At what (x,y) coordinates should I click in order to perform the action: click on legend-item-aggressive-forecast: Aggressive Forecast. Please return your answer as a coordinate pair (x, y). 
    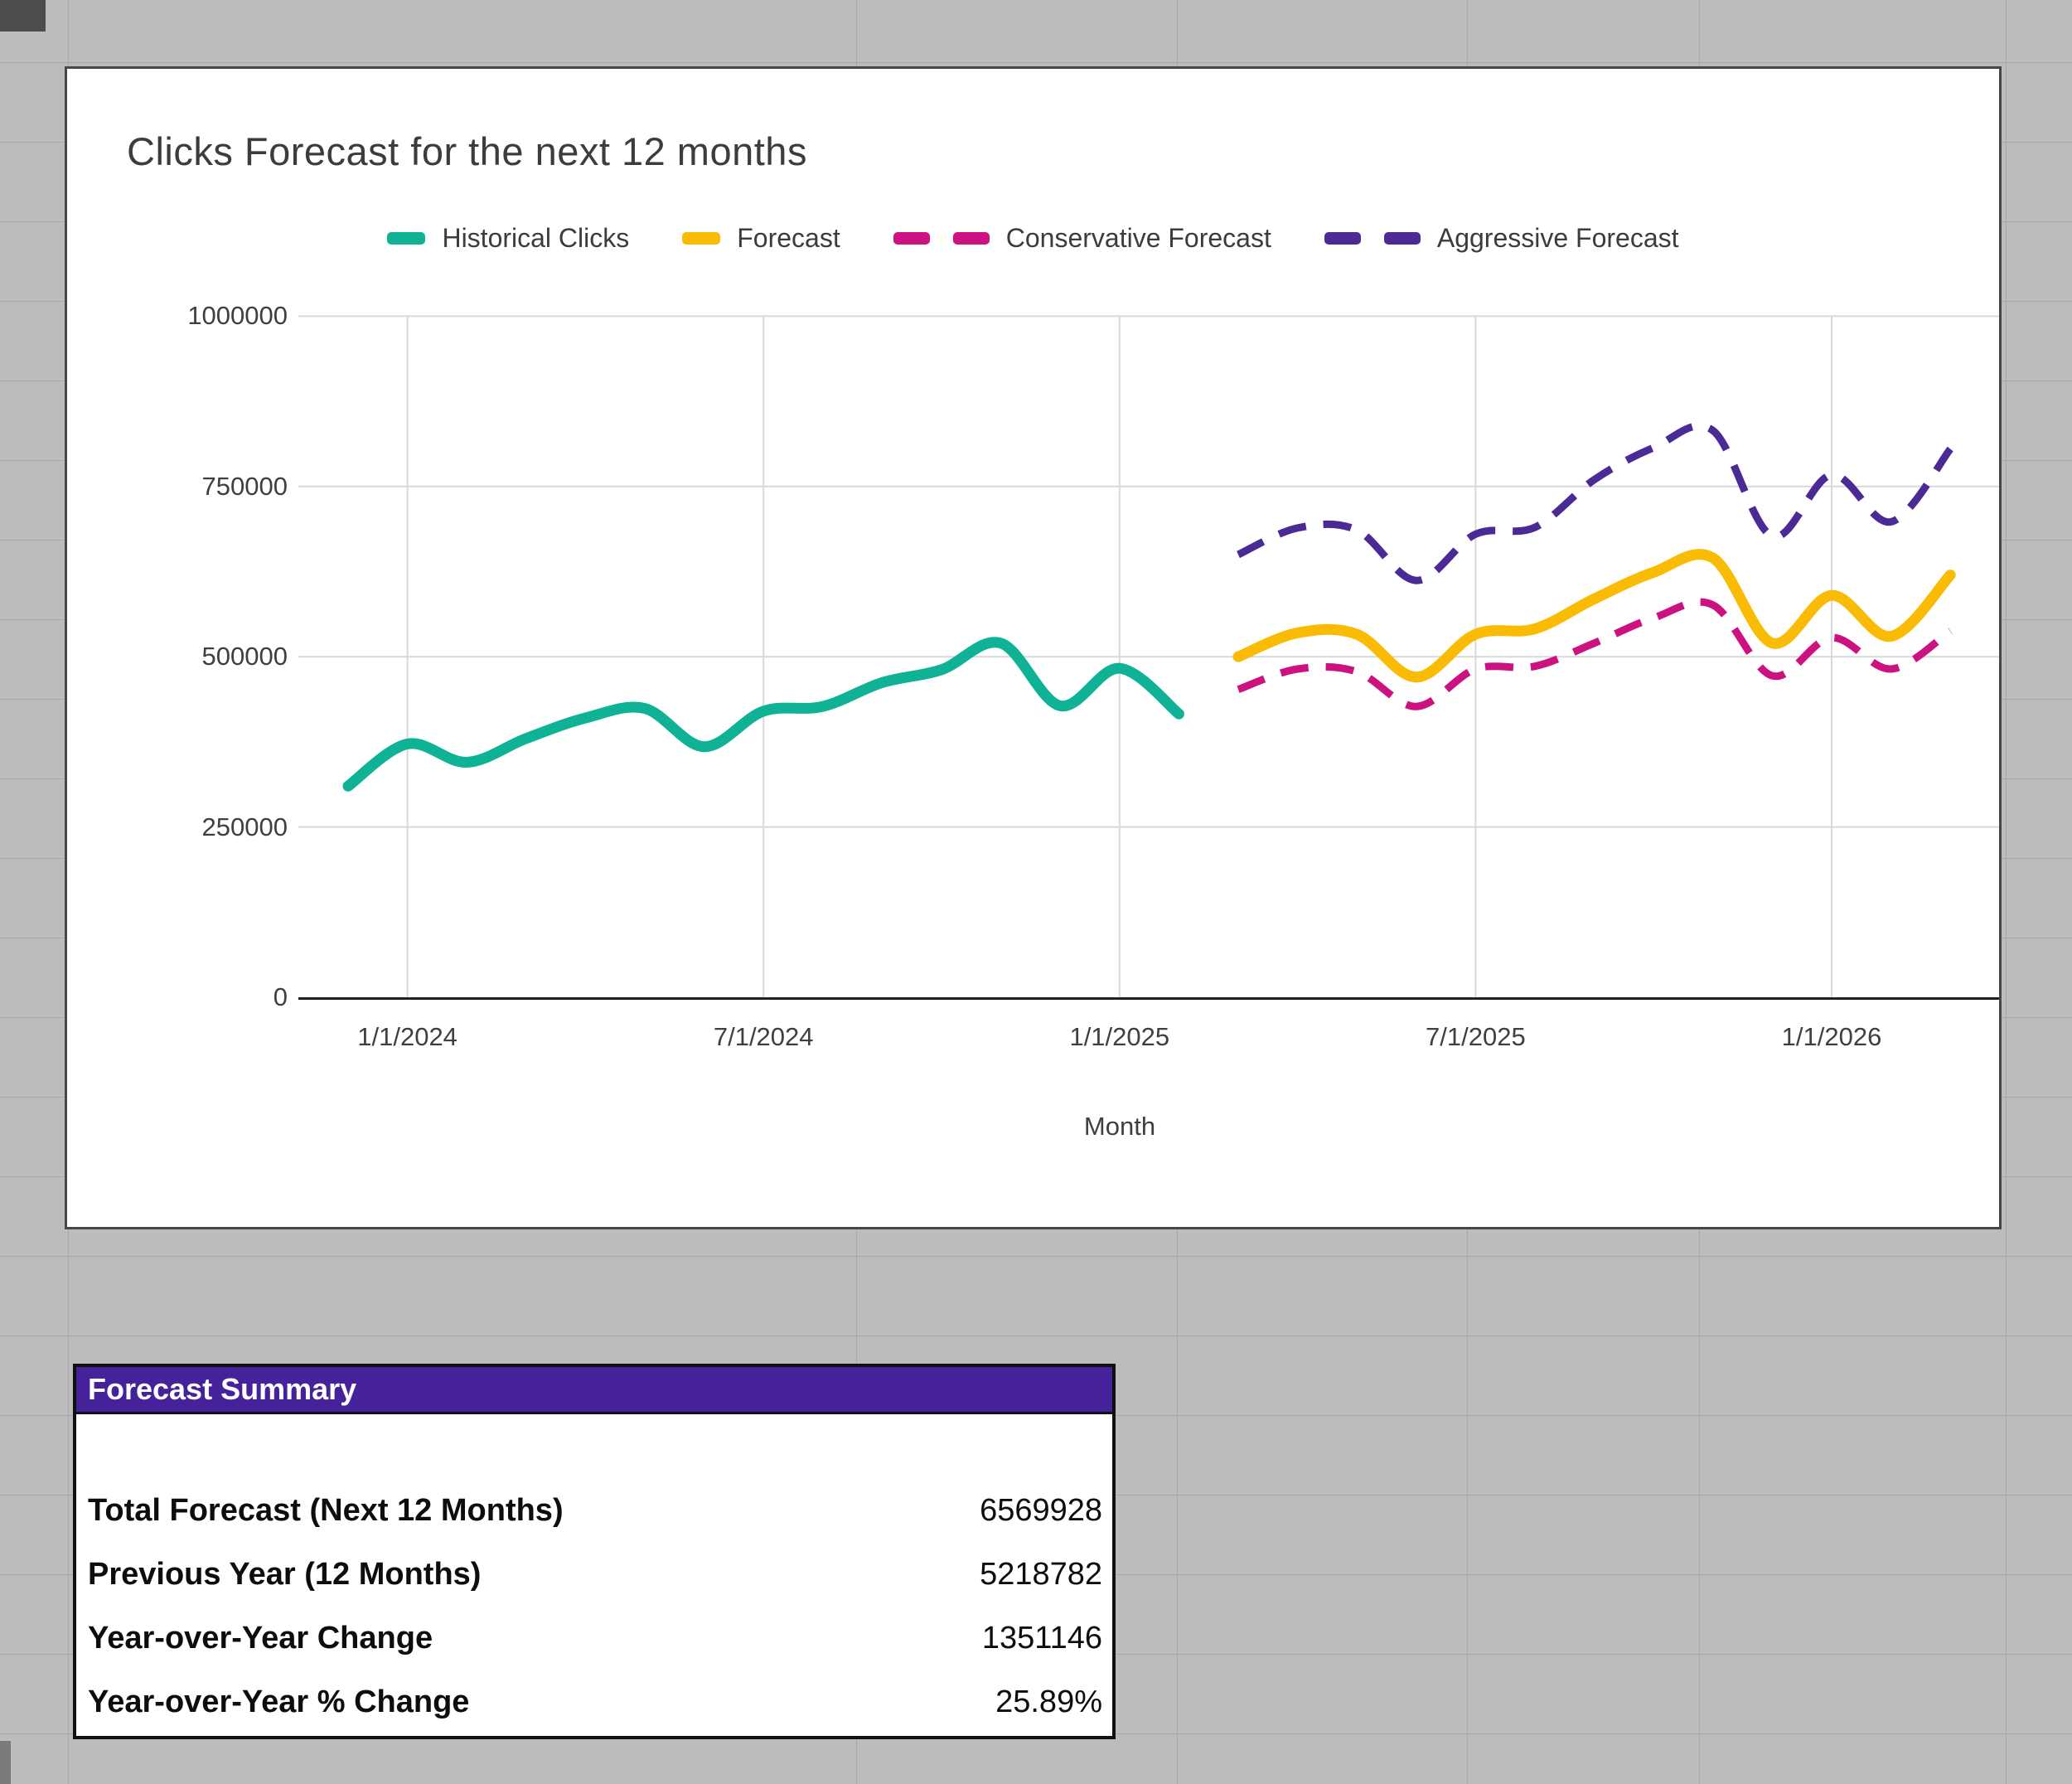
    Looking at the image, I should click on (1501, 238).